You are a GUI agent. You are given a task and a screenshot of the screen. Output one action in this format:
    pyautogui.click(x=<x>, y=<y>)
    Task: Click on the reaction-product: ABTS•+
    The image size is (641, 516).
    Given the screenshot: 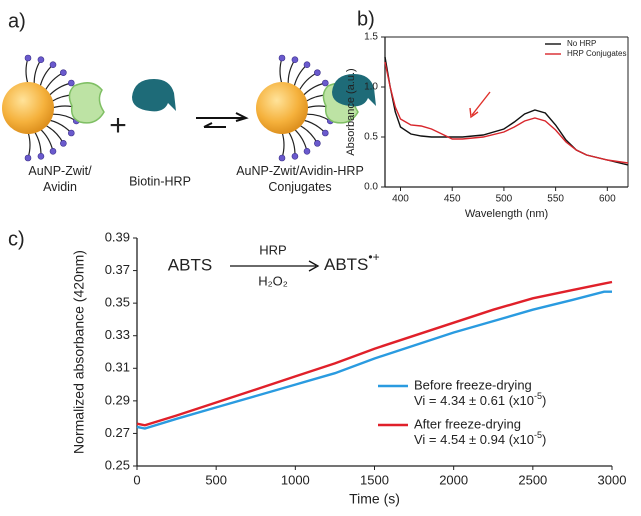 What is the action you would take?
    pyautogui.click(x=352, y=262)
    